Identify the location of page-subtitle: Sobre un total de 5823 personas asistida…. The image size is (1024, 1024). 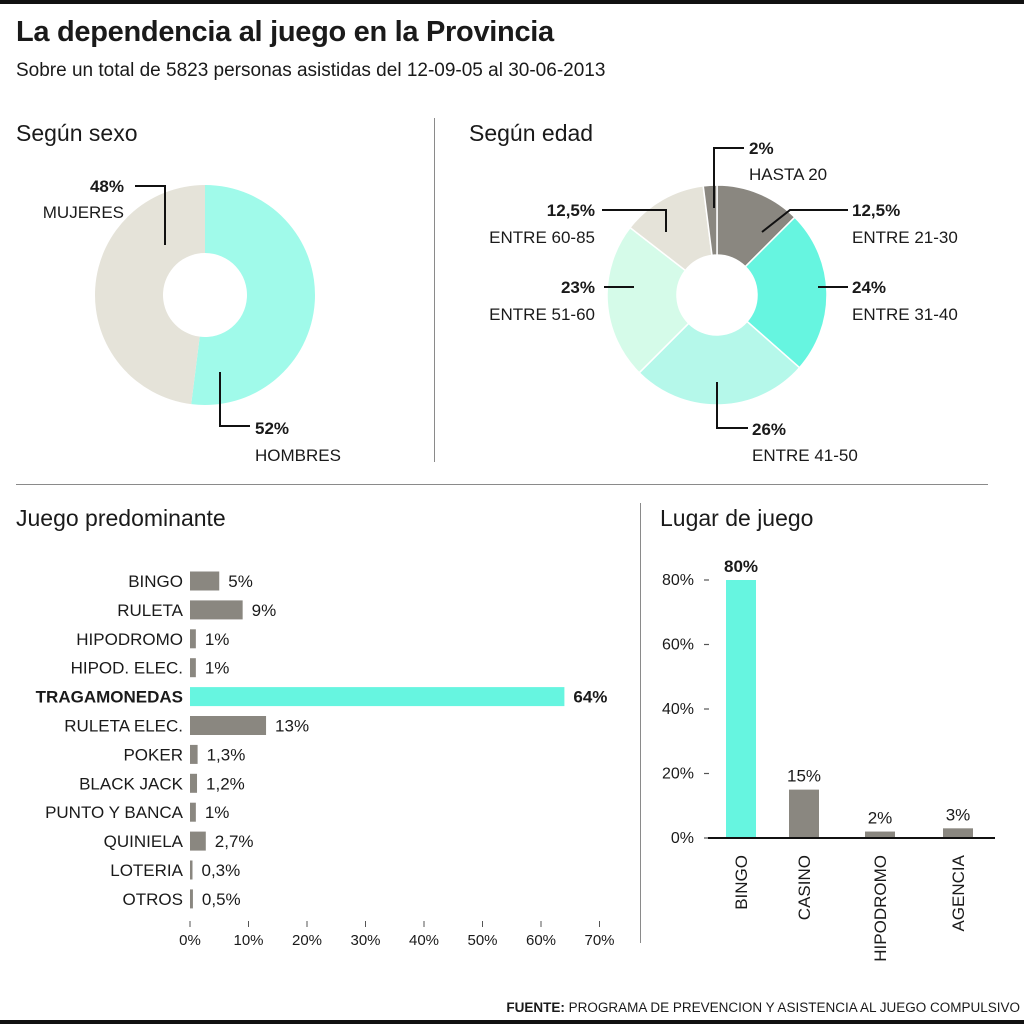
(311, 70).